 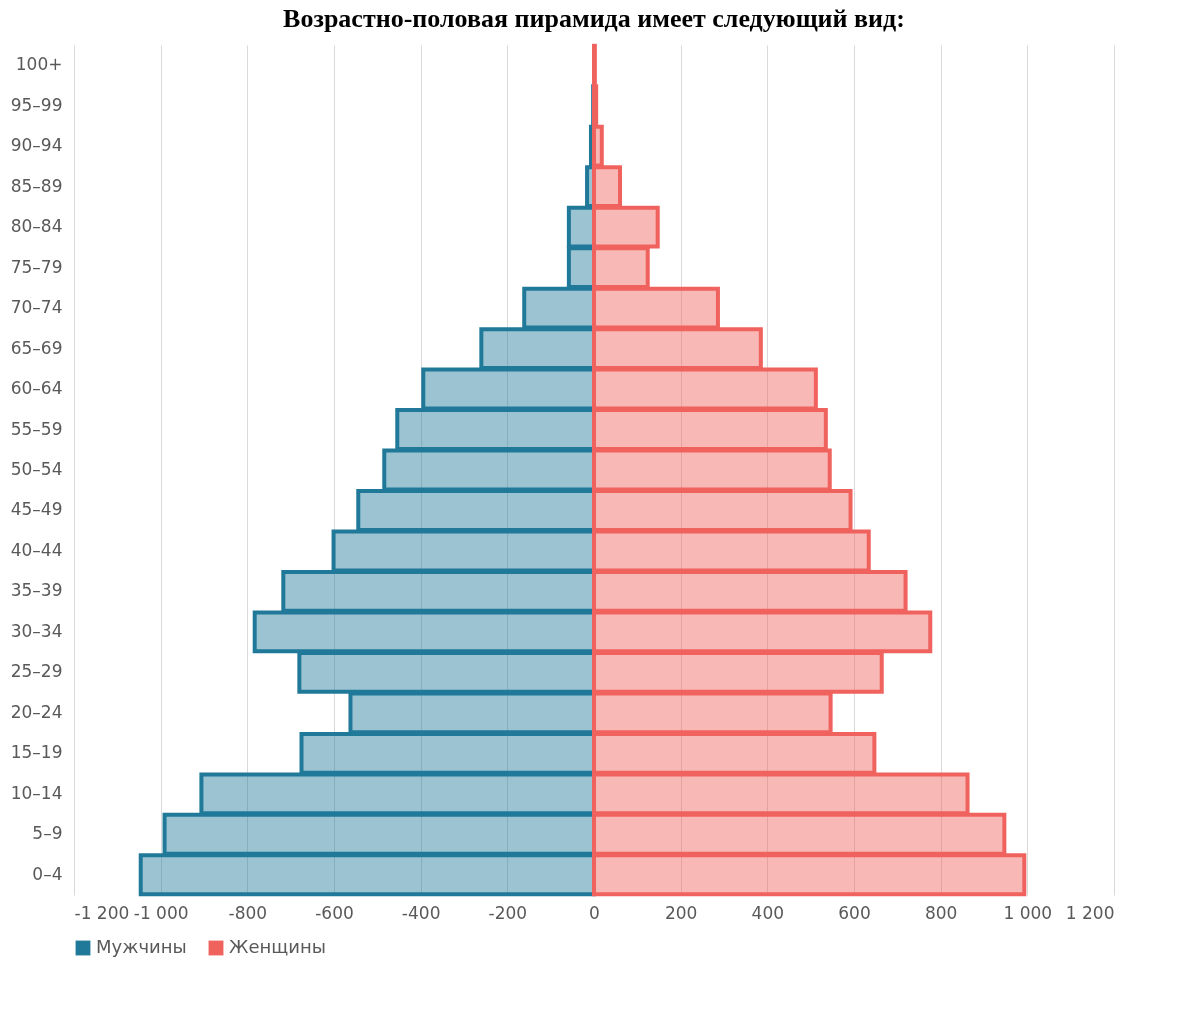 What do you see at coordinates (248, 912) in the screenshot?
I see `x-tick-label: -800` at bounding box center [248, 912].